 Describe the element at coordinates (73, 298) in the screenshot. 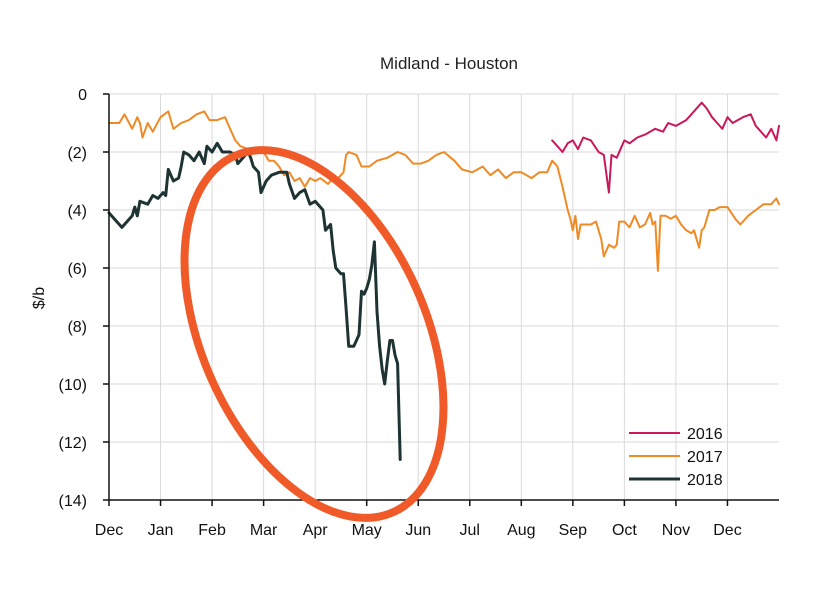

I see `y-tick-labels: 0 (2) (4) (6) (8) (10) (12) (14)` at that location.